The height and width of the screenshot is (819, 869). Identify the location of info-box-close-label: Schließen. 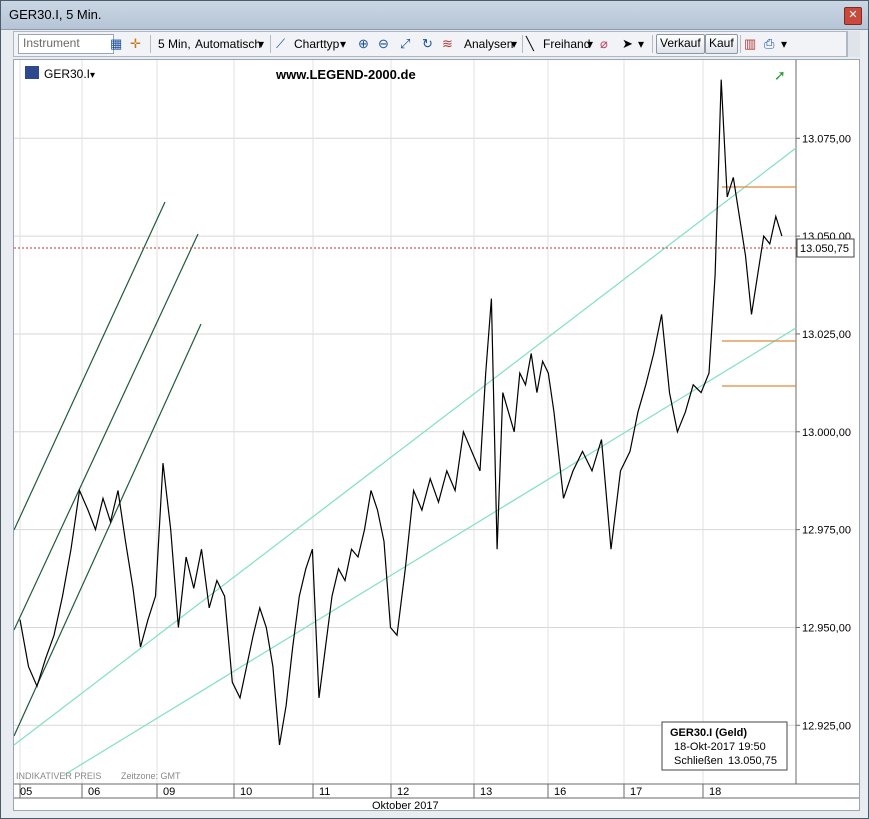
(698, 761).